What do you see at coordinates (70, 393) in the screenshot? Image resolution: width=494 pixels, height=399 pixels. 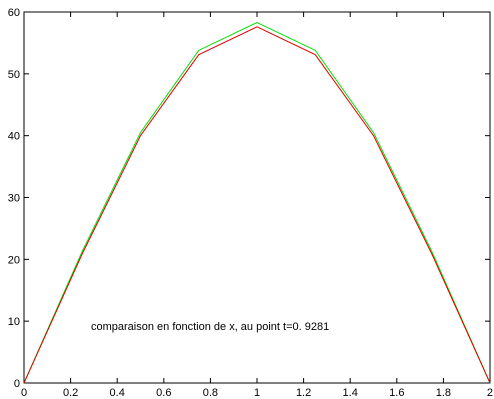 I see `x-tick-label: 0.2` at bounding box center [70, 393].